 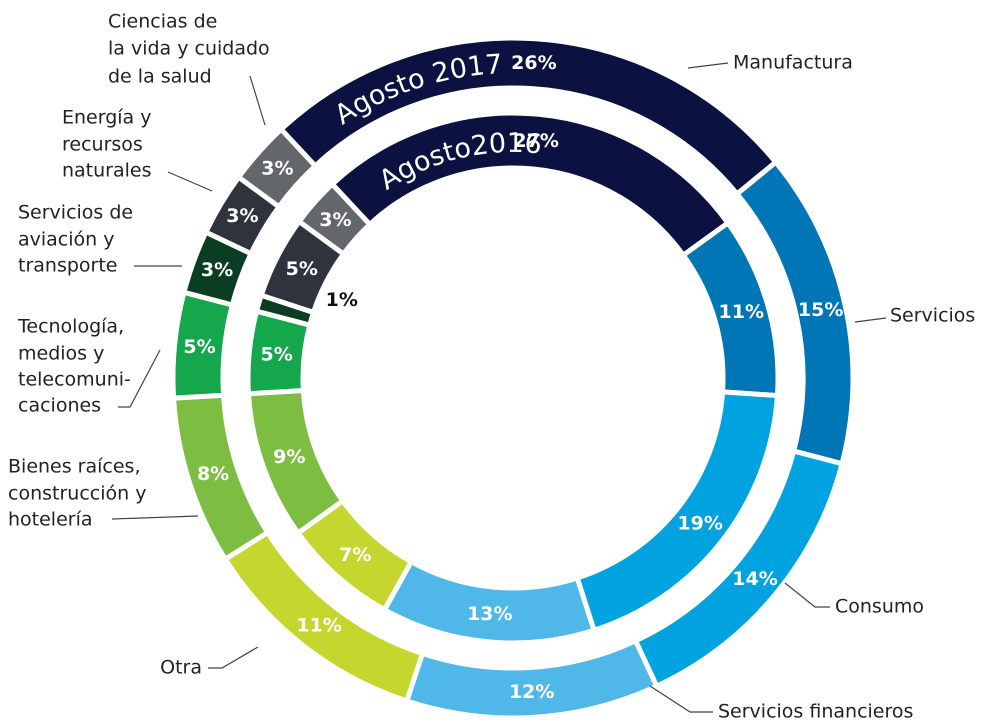 What do you see at coordinates (699, 524) in the screenshot?
I see `value-label: 19%` at bounding box center [699, 524].